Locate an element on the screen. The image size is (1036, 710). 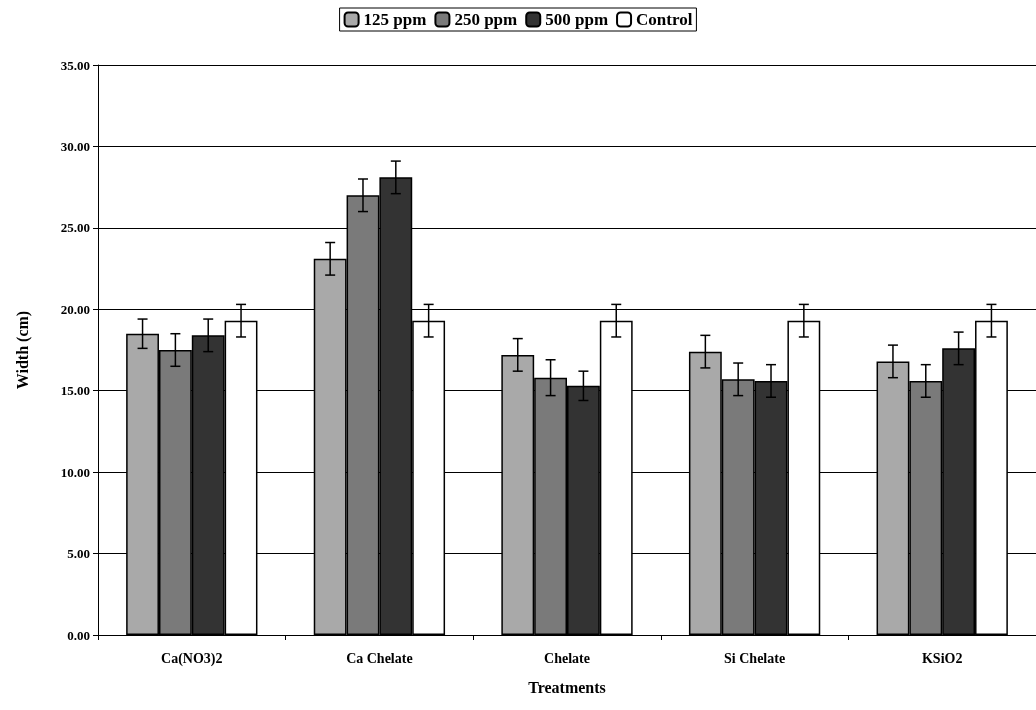
x-tick-label: Ca(NO3)2 is located at coordinates (192, 658).